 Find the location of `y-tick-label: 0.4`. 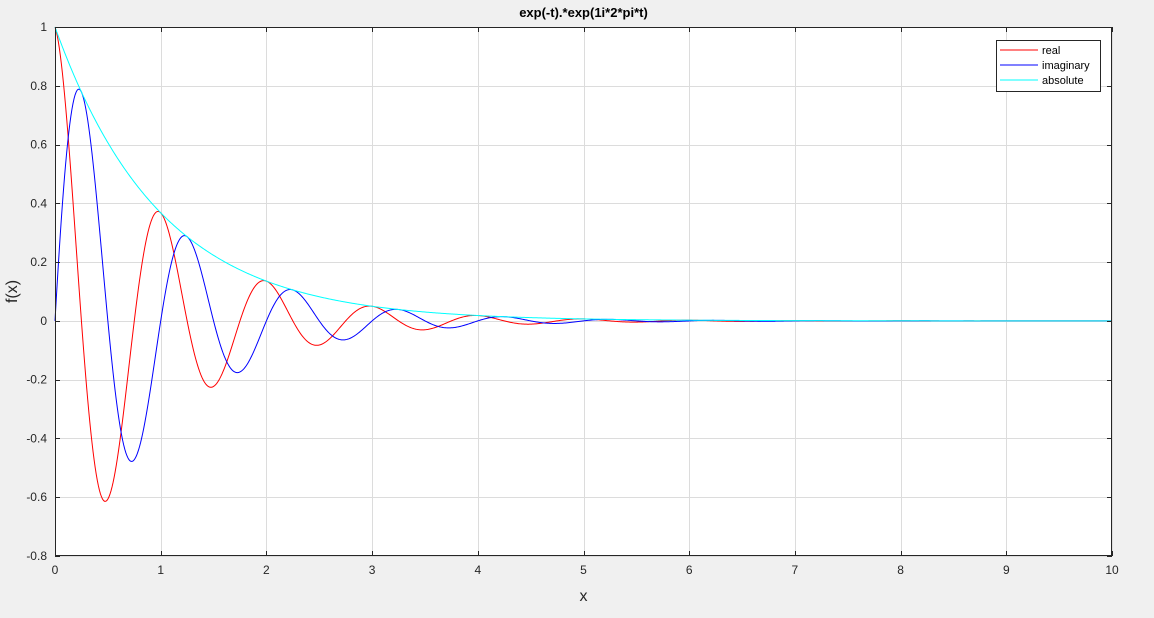

y-tick-label: 0.4 is located at coordinates (38, 203).